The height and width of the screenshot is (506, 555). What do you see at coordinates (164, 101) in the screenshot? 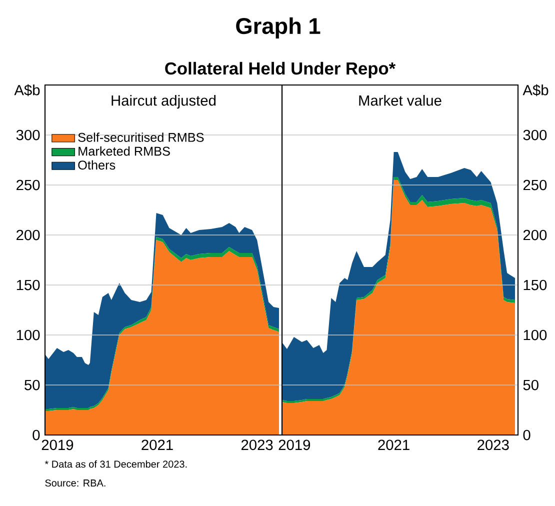
I see `annotation: Haircut adjusted` at bounding box center [164, 101].